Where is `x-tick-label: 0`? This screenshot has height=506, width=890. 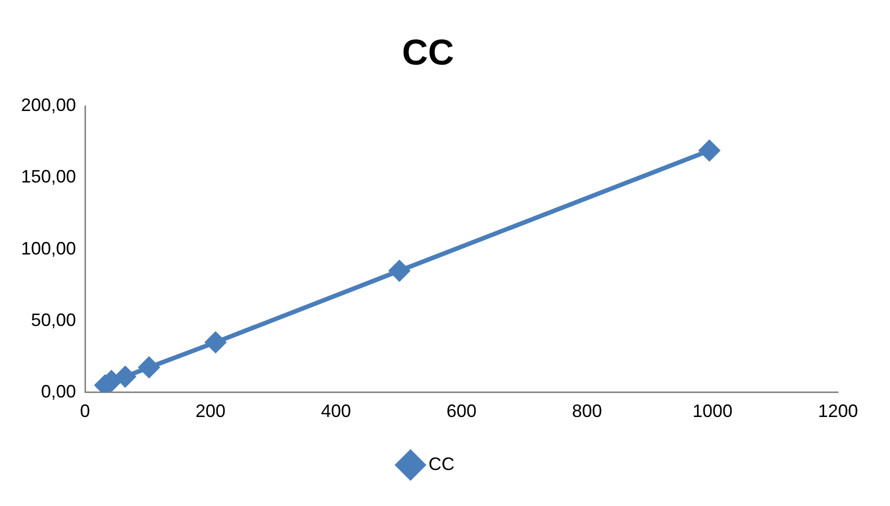
x-tick-label: 0 is located at coordinates (85, 411).